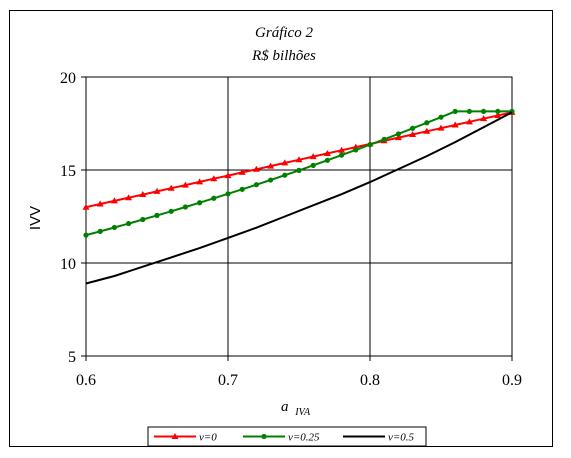  Describe the element at coordinates (35, 218) in the screenshot. I see `y-axis-label: IVV` at that location.